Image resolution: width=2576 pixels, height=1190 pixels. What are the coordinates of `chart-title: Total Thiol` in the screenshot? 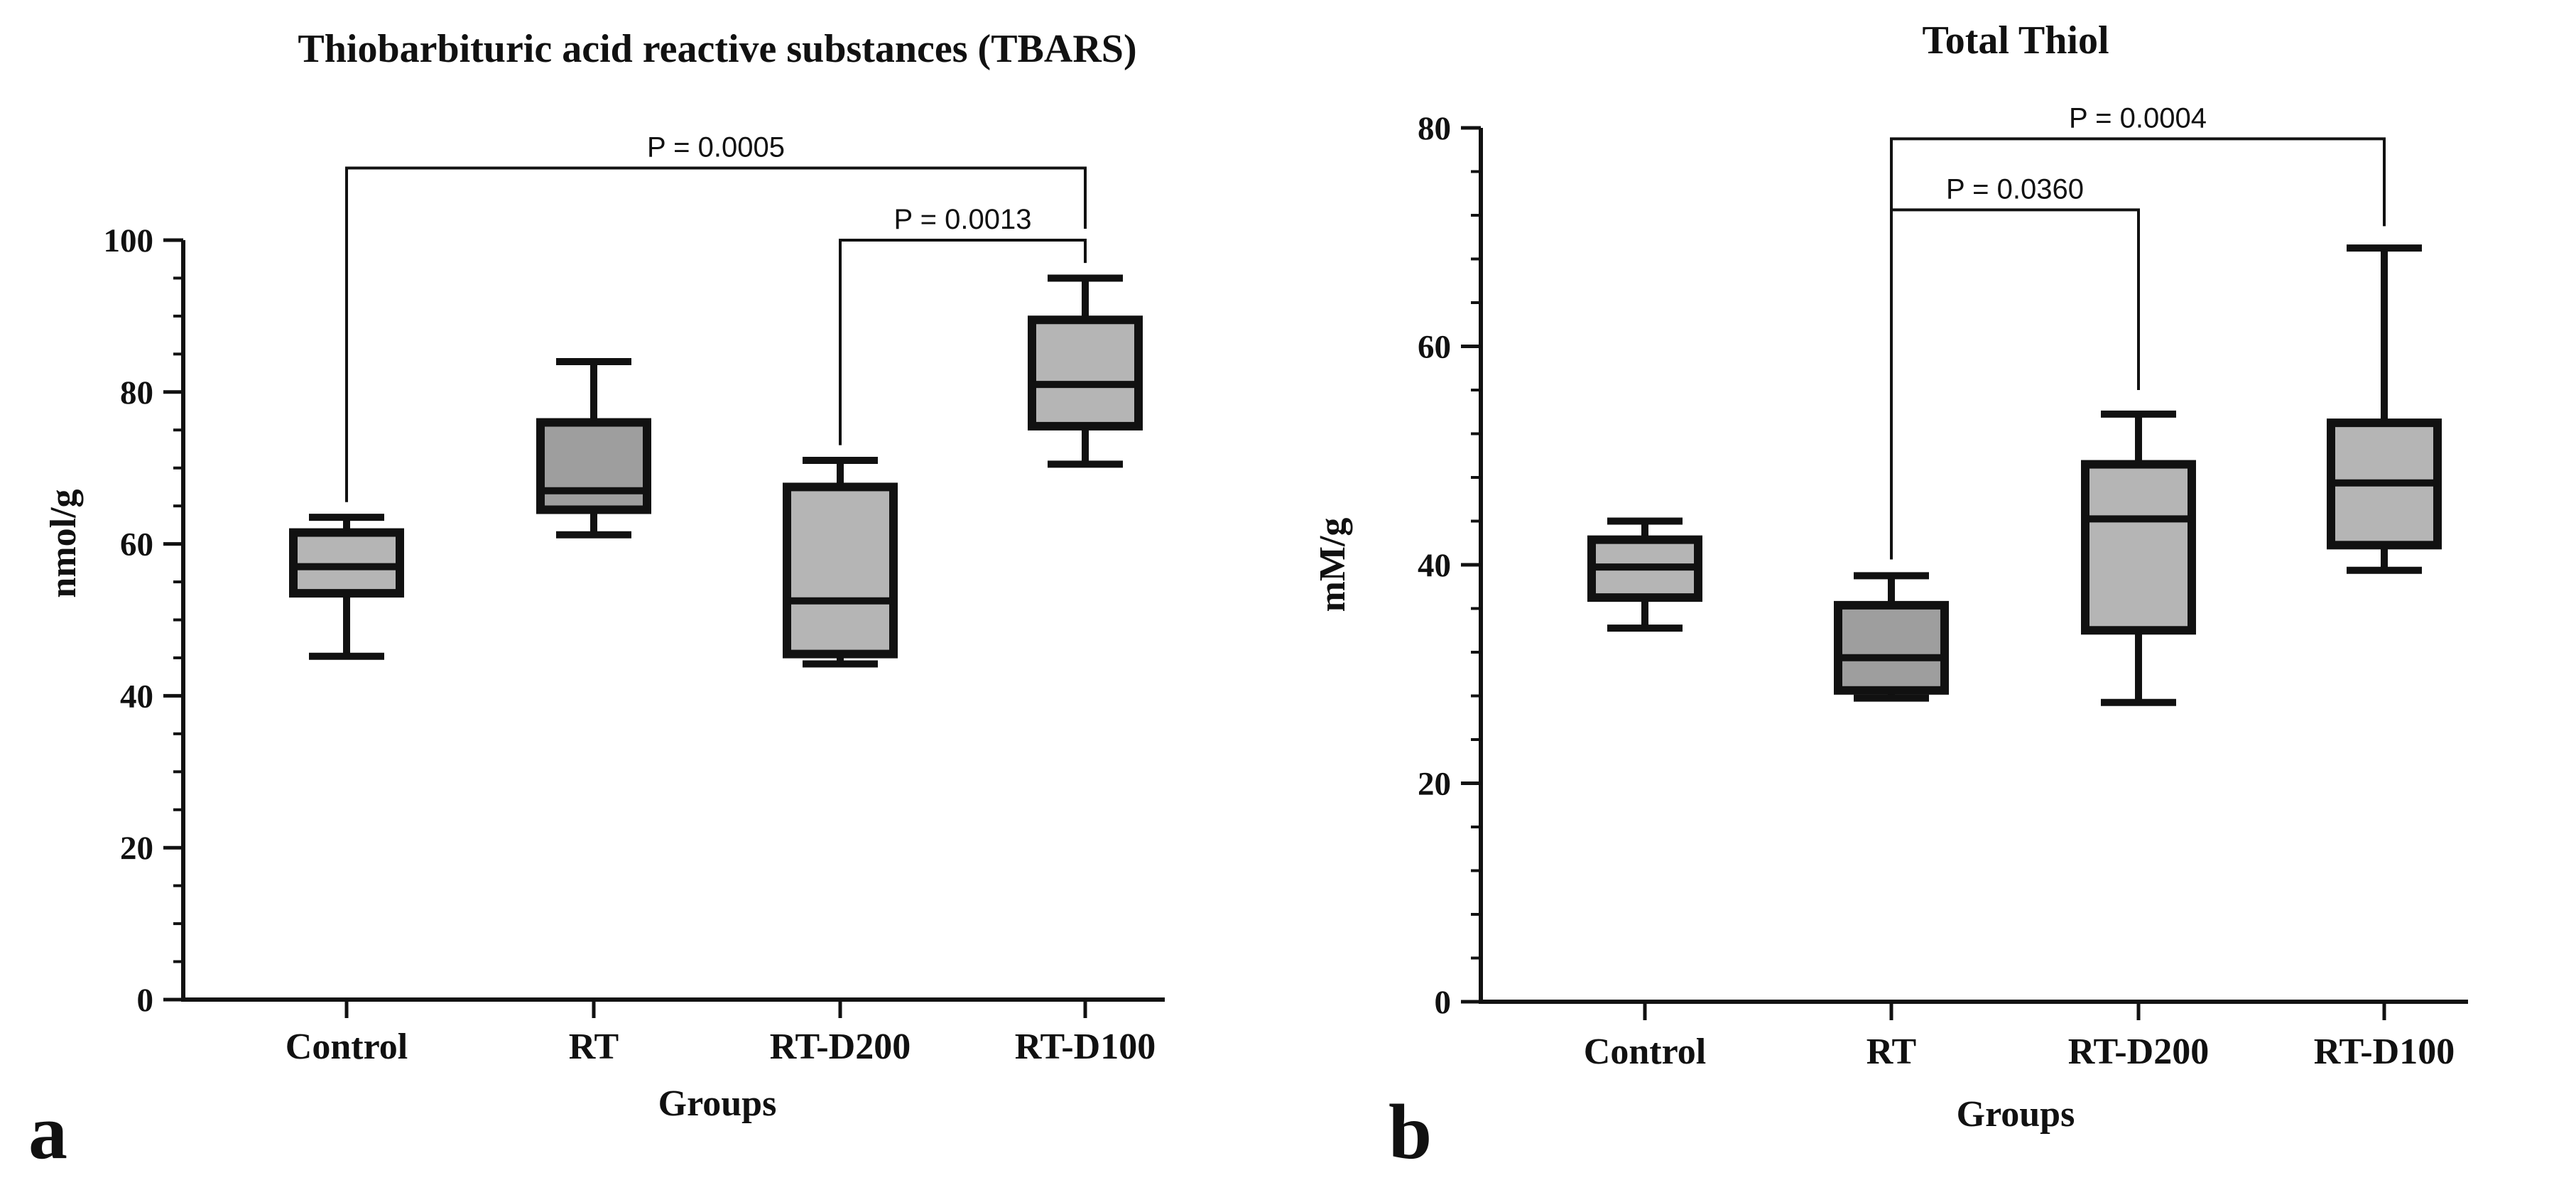 It's located at (2015, 41).